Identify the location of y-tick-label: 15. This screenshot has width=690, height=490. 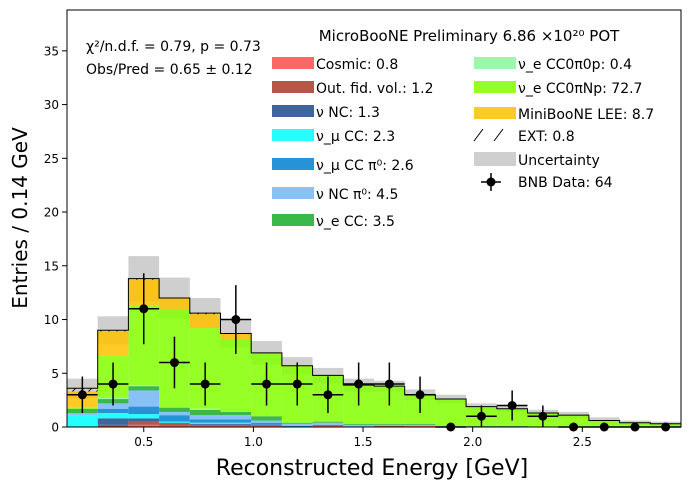
(51, 266).